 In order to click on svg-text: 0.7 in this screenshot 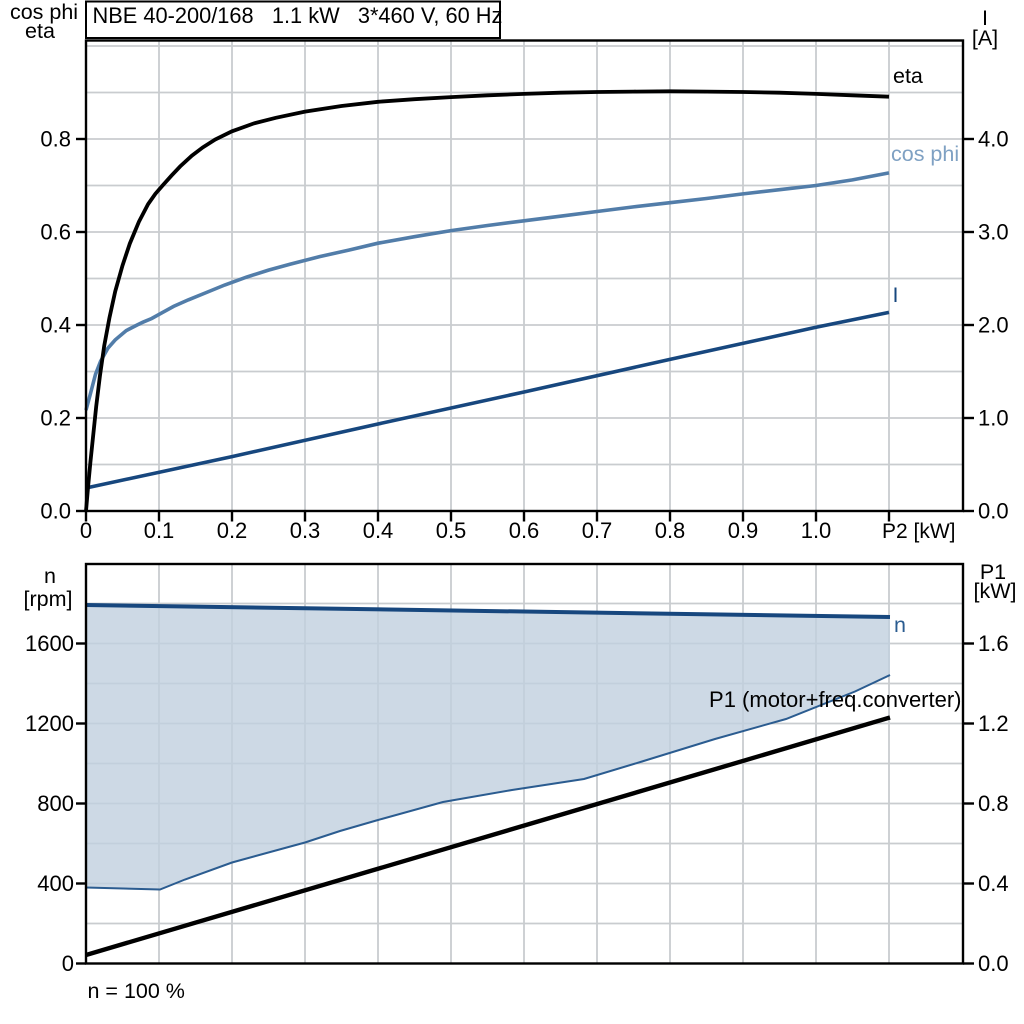, I will do `click(597, 530)`.